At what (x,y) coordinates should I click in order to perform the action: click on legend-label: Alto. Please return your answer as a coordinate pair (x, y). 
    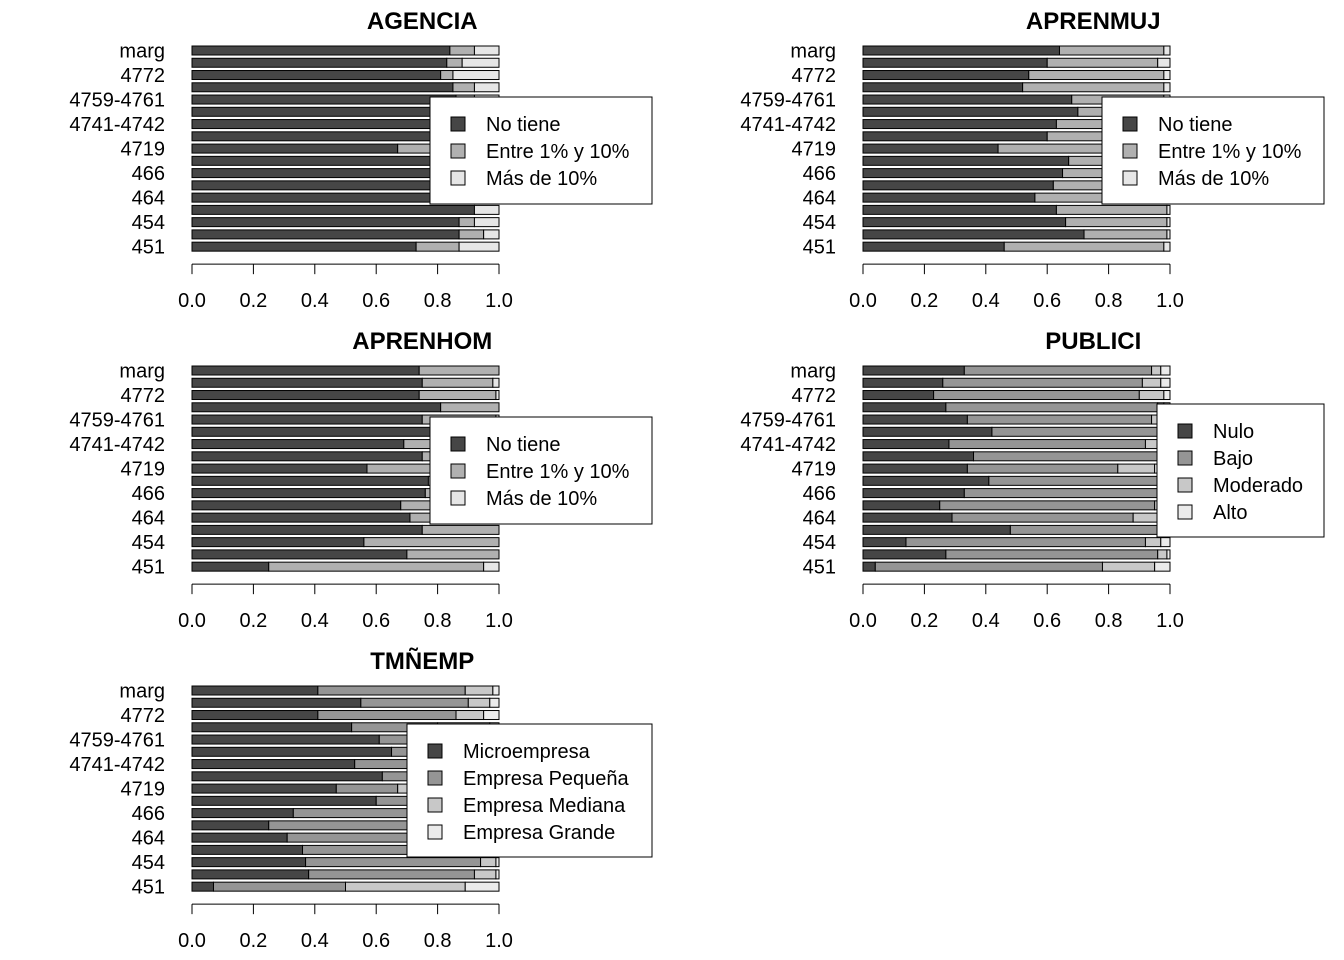
    Looking at the image, I should click on (1230, 513).